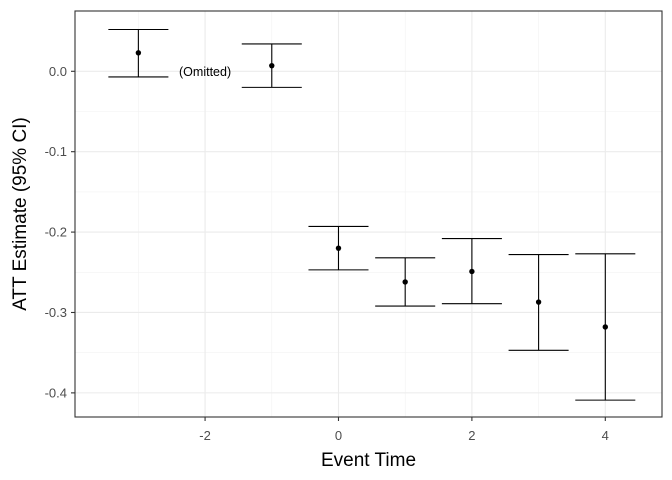 Image resolution: width=672 pixels, height=480 pixels. Describe the element at coordinates (58, 71) in the screenshot. I see `y-tick-label: 0.0` at that location.